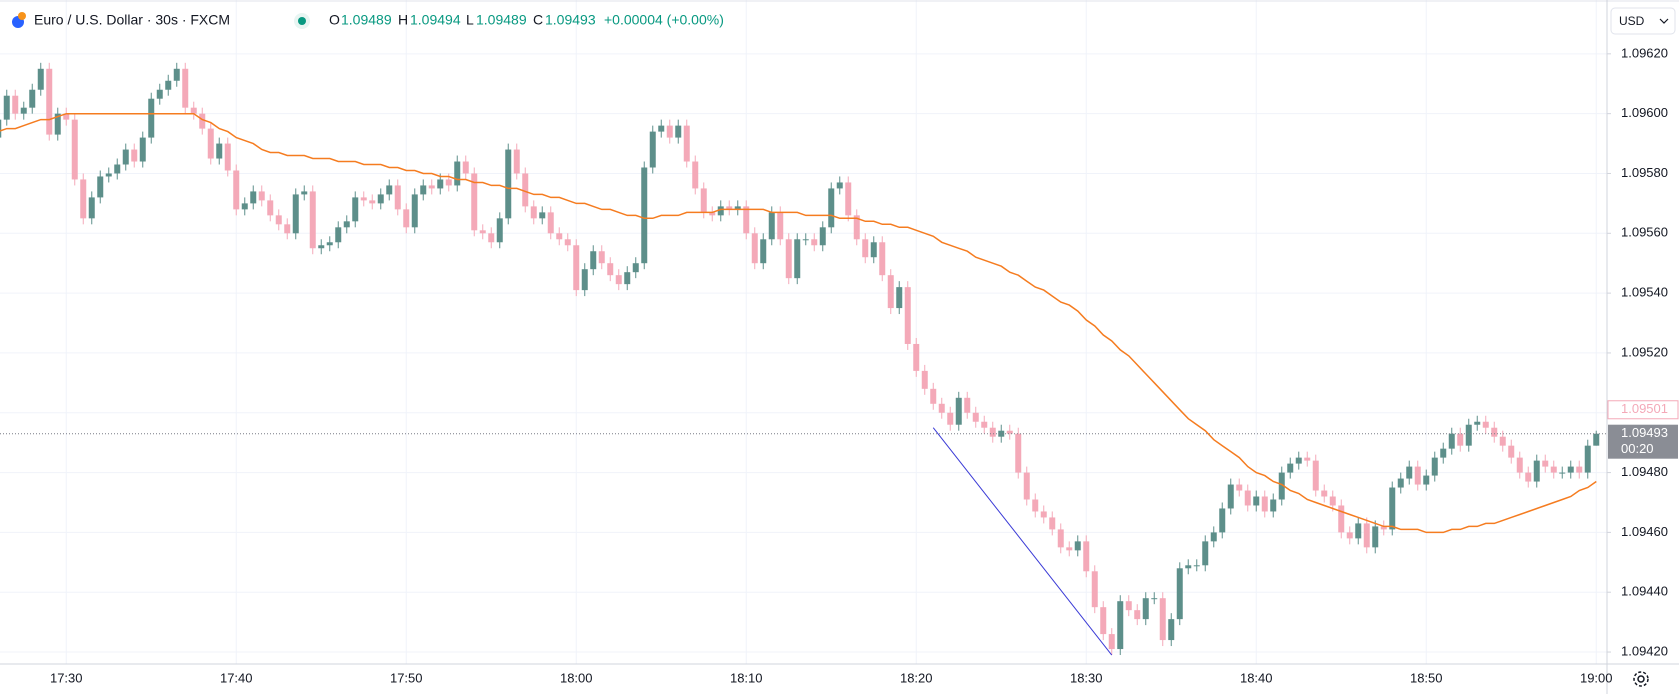 Image resolution: width=1679 pixels, height=694 pixels. What do you see at coordinates (1644, 232) in the screenshot?
I see `y-tick-label: 1.09560` at bounding box center [1644, 232].